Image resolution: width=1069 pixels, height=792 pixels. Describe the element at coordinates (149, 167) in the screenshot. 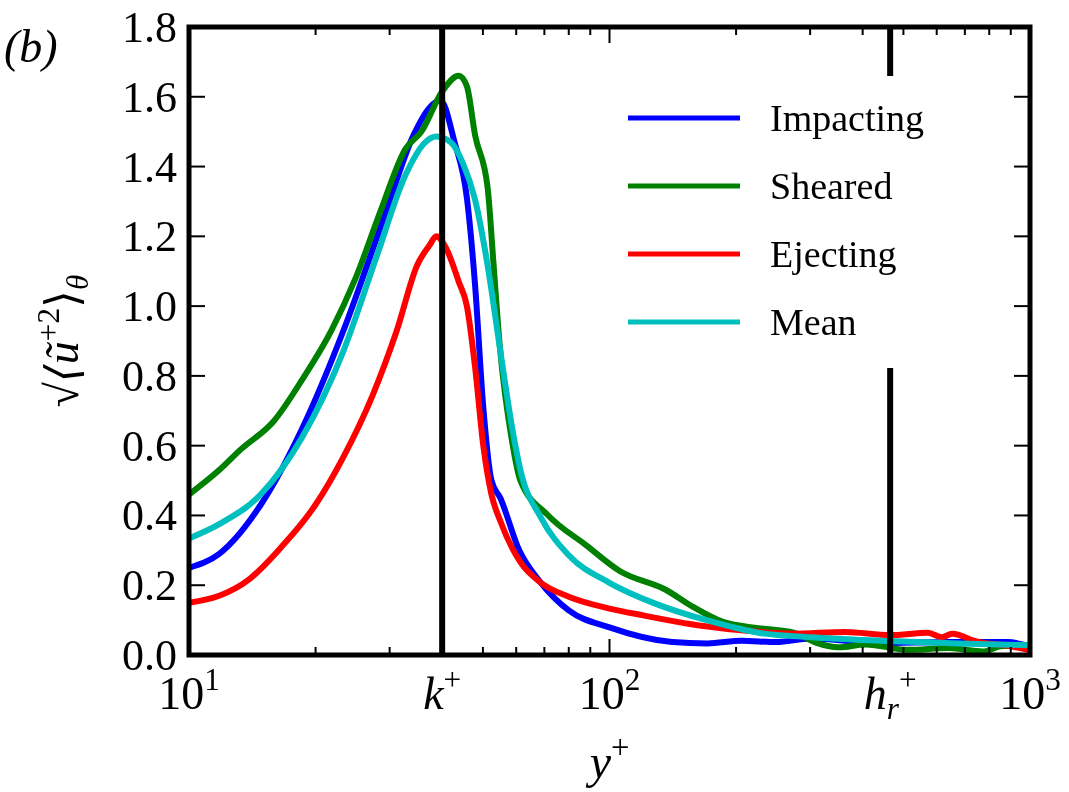

I see `y-tick-label: 1.4` at that location.